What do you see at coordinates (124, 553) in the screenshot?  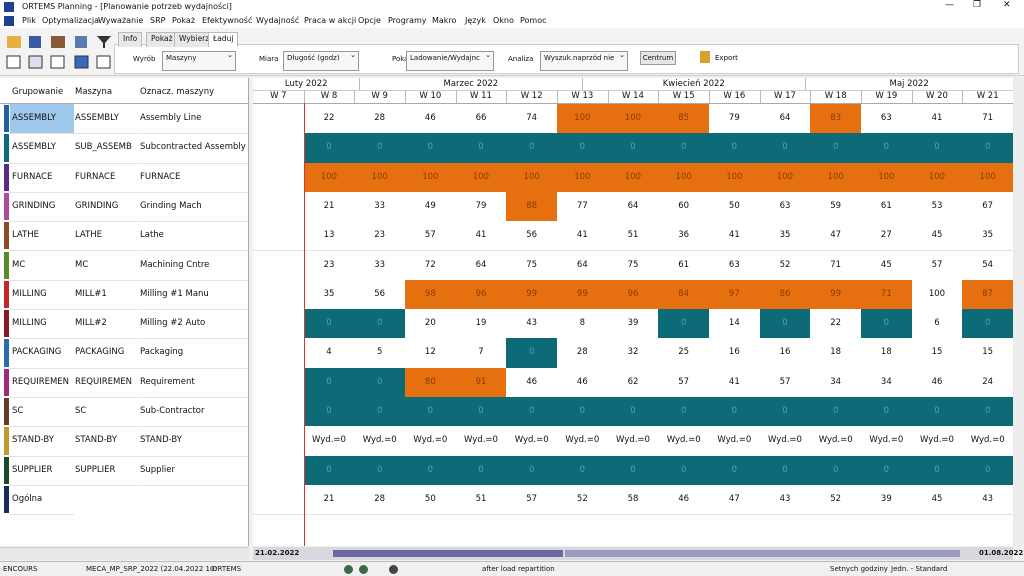 I see `left-scrollbar` at bounding box center [124, 553].